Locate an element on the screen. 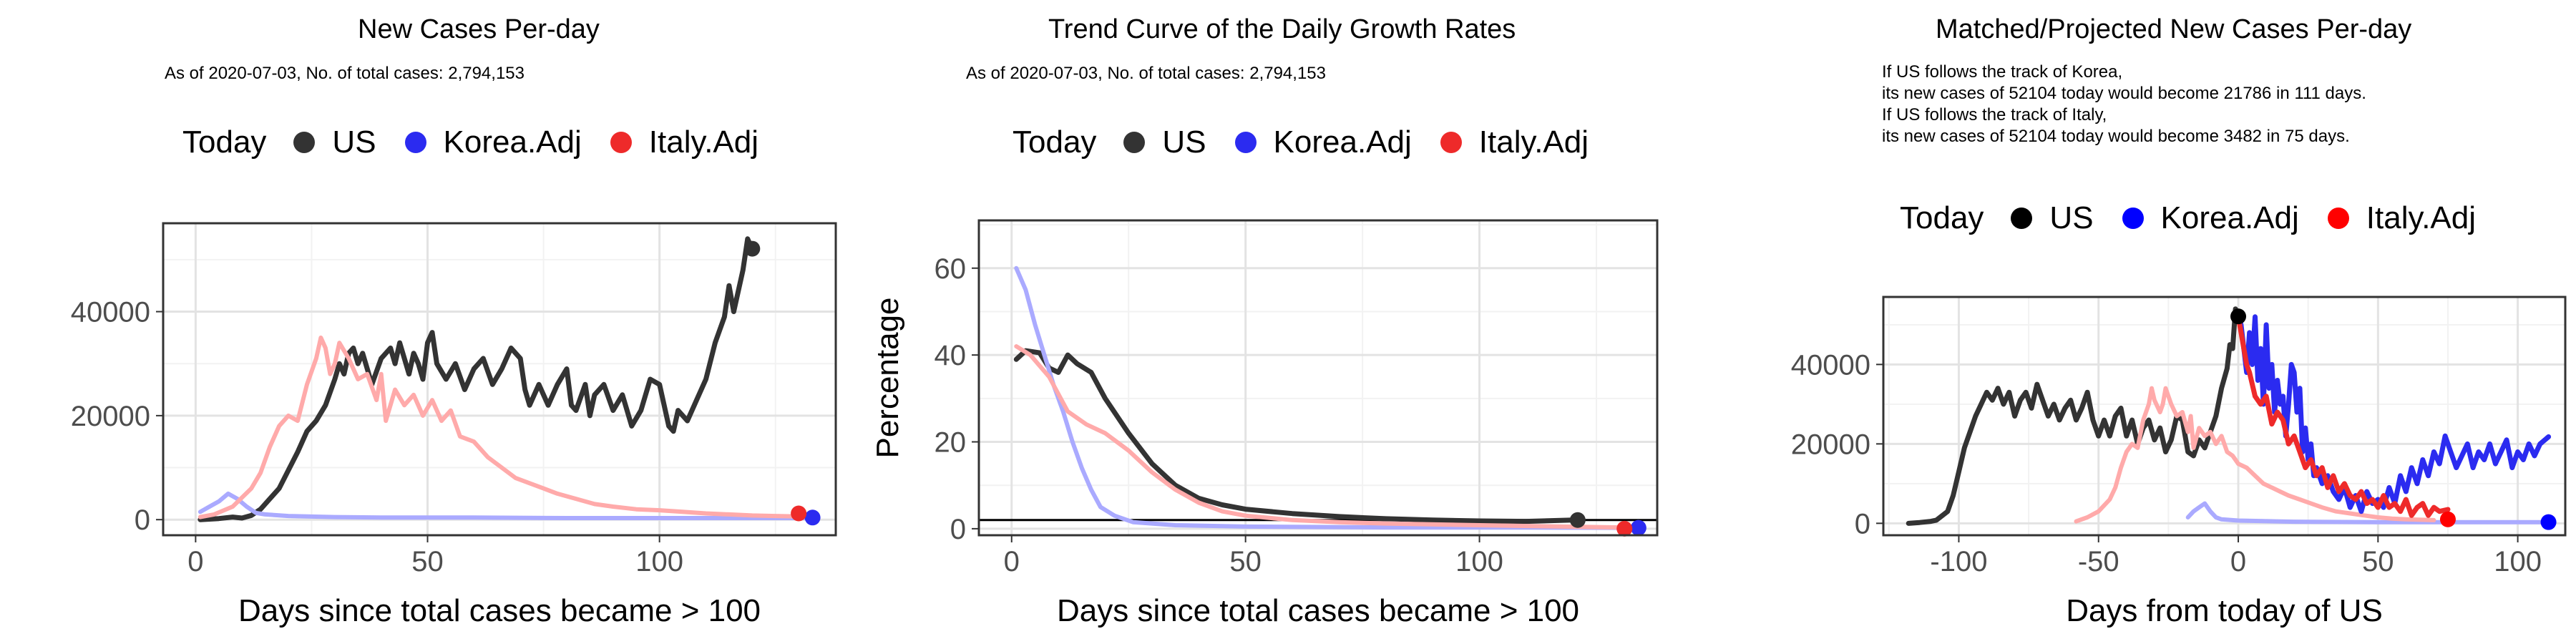 This screenshot has width=2576, height=644. y-tick-label: 60 is located at coordinates (951, 269).